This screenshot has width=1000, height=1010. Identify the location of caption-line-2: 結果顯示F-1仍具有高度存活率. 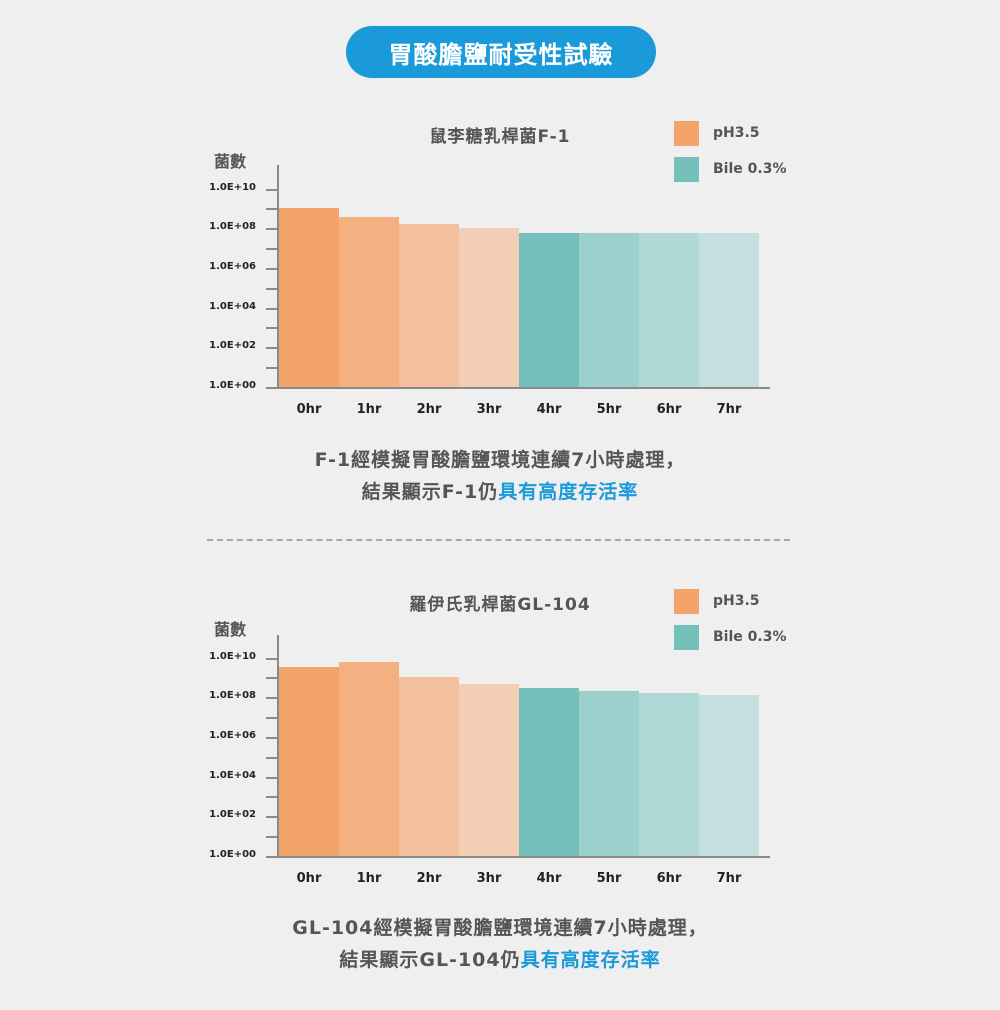
(500, 492).